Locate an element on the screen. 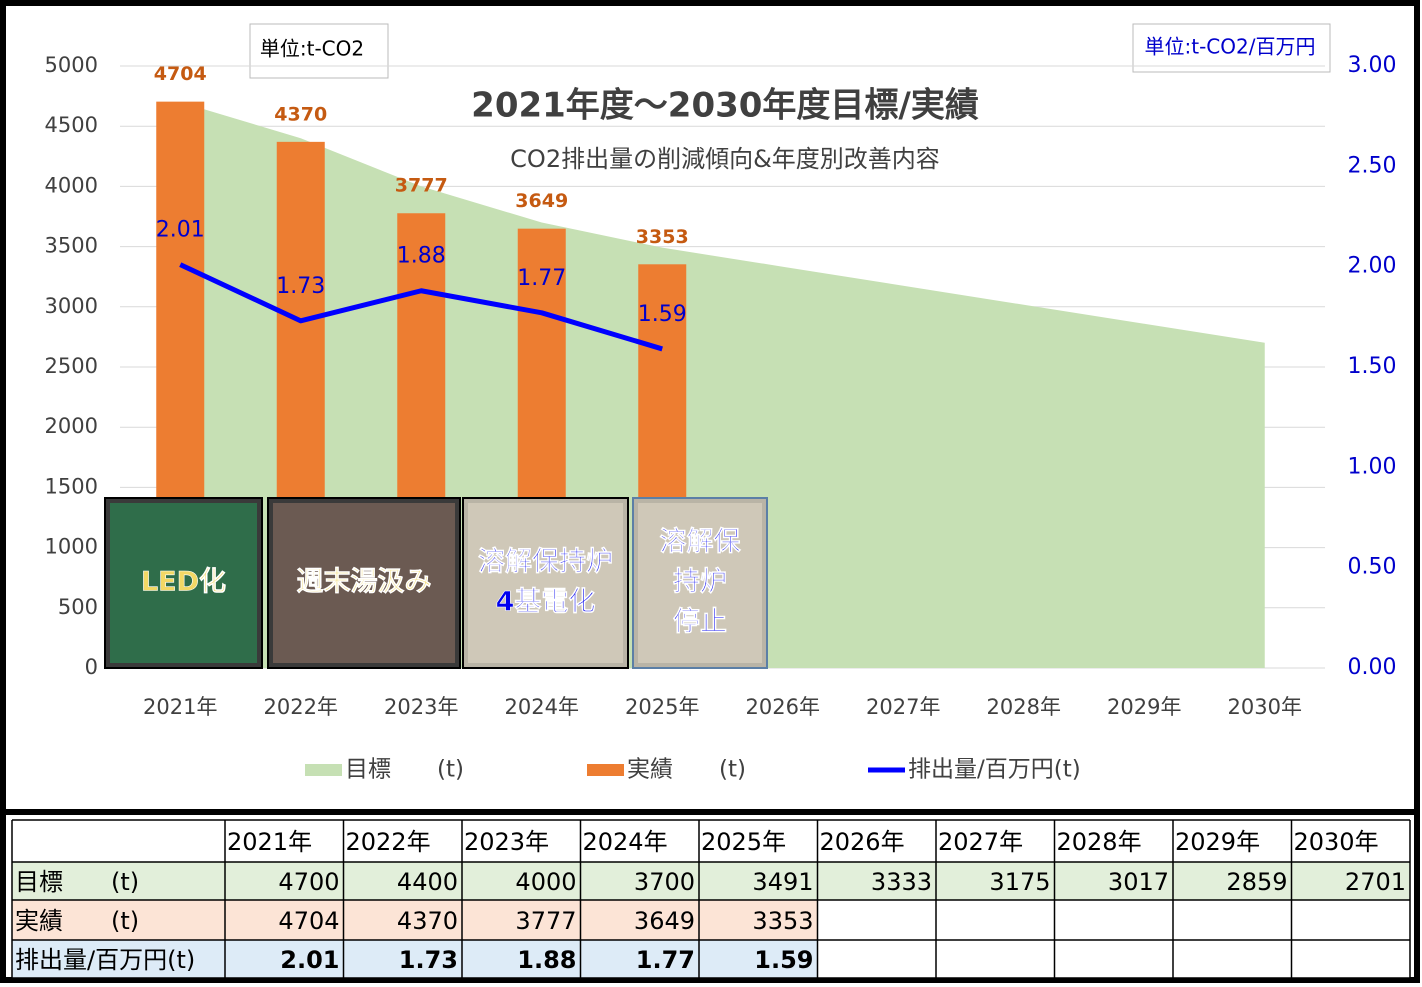 The image size is (1422, 987). bar-label: 4370 is located at coordinates (300, 114).